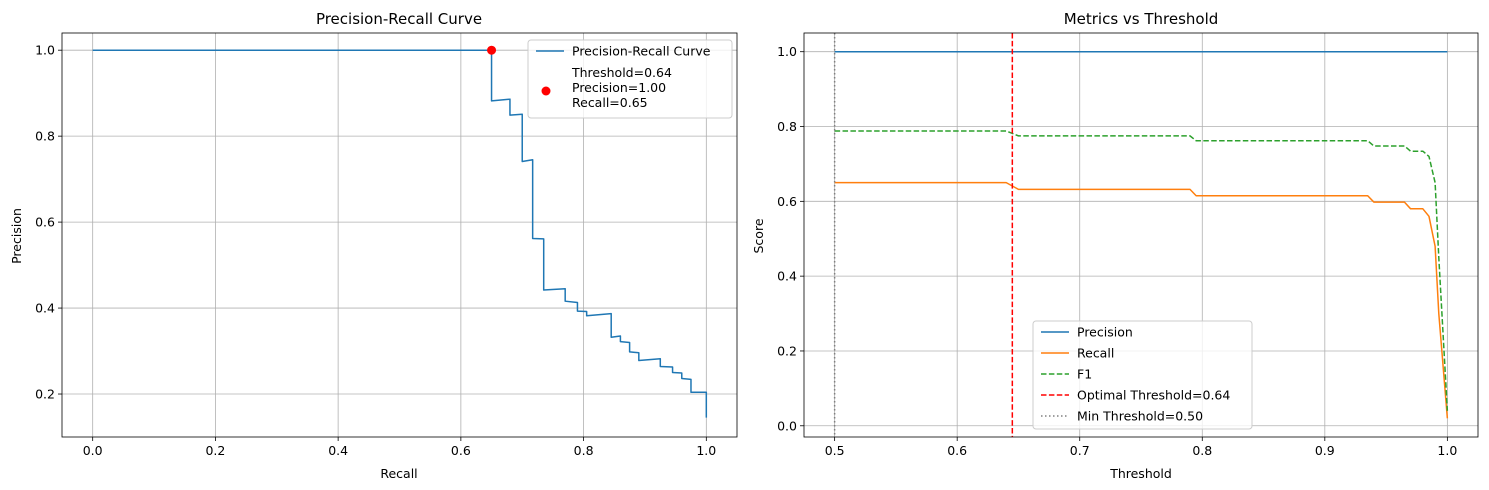 Image resolution: width=1489 pixels, height=490 pixels. Describe the element at coordinates (546, 91) in the screenshot. I see `legend-marker` at that location.